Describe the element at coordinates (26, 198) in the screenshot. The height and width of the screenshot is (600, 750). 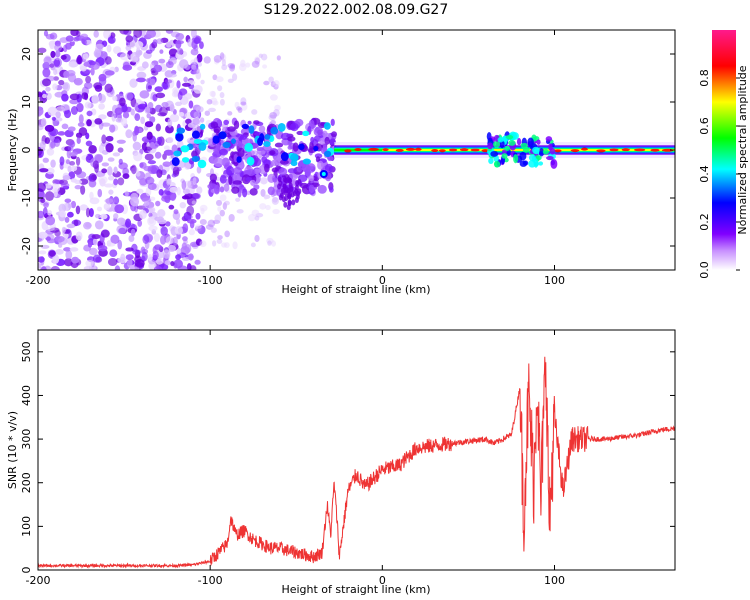
I see `spectrogram-ytick-label: -10` at that location.